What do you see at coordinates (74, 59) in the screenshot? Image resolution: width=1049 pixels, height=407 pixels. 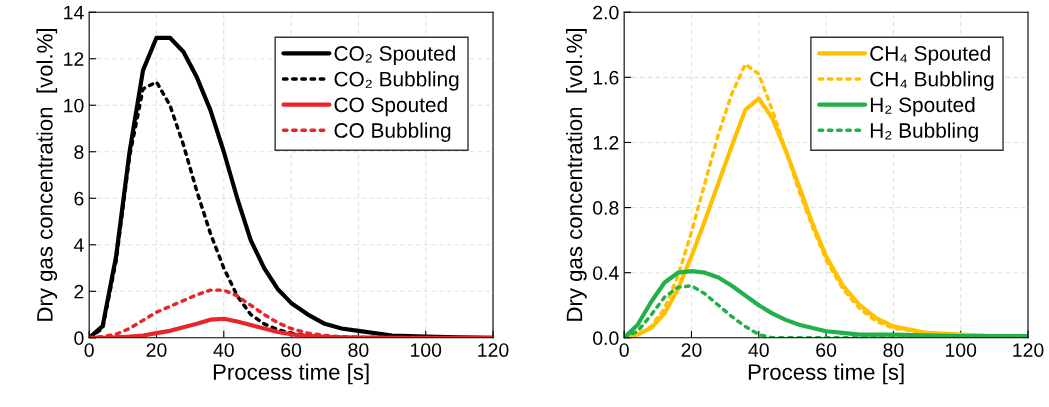 I see `y-tick-label: 12` at bounding box center [74, 59].